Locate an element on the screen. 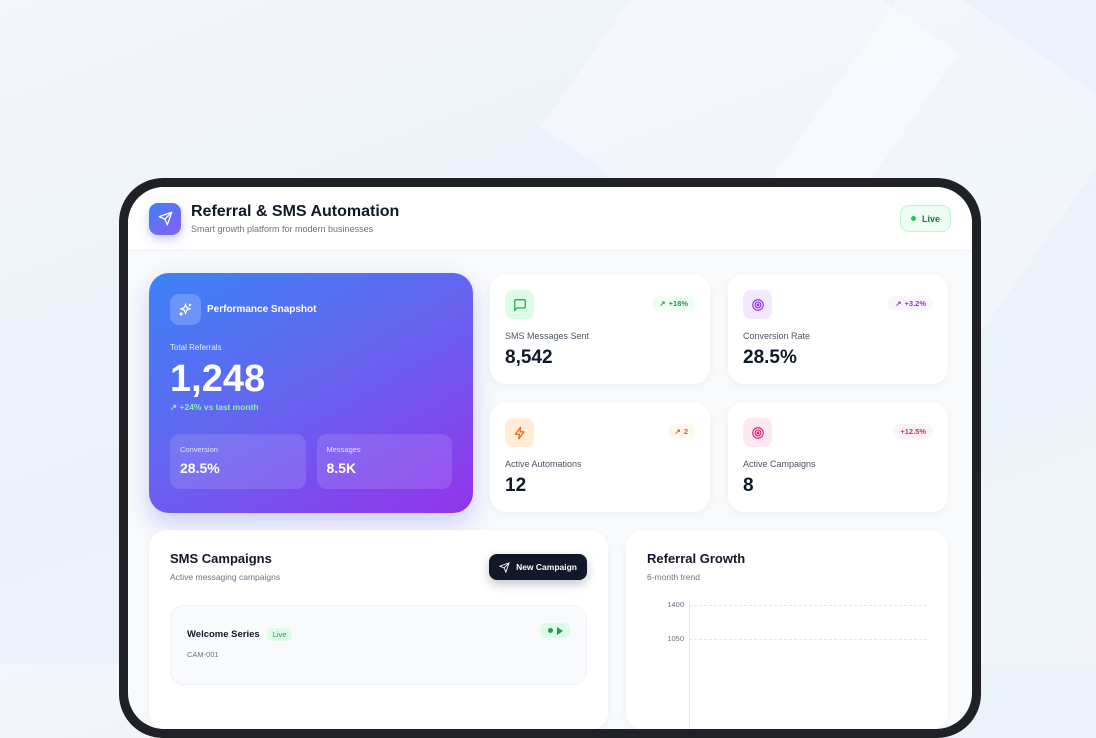 The image size is (1096, 738). stat-label: SMS Messages Sent is located at coordinates (547, 336).